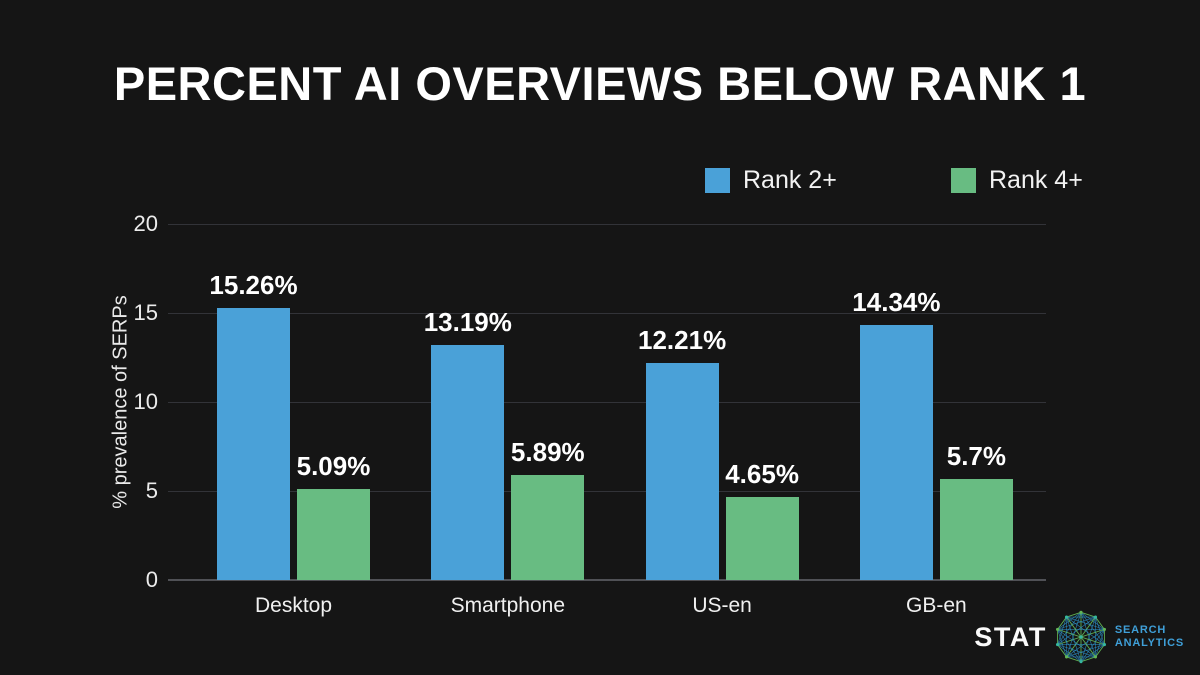  What do you see at coordinates (145, 401) in the screenshot?
I see `y-tick-label-10: 10` at bounding box center [145, 401].